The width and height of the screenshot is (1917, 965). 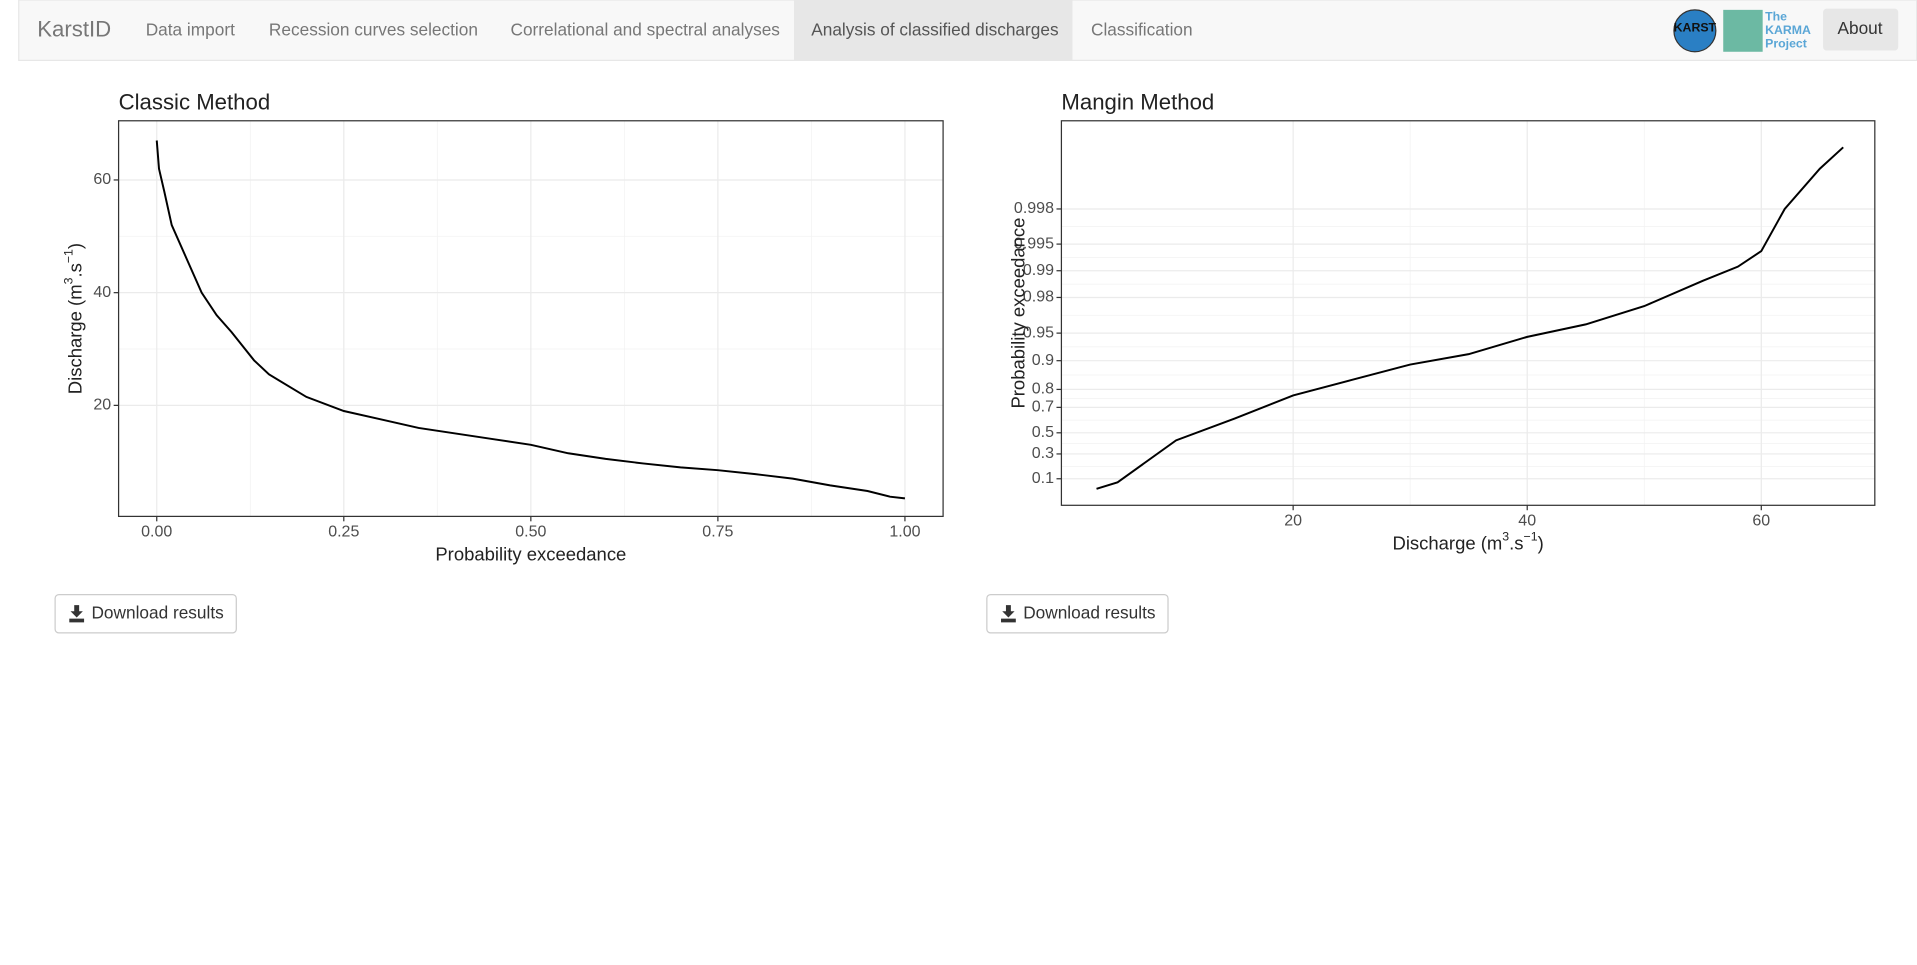 I want to click on x-tick-label: 0.25, so click(x=343, y=532).